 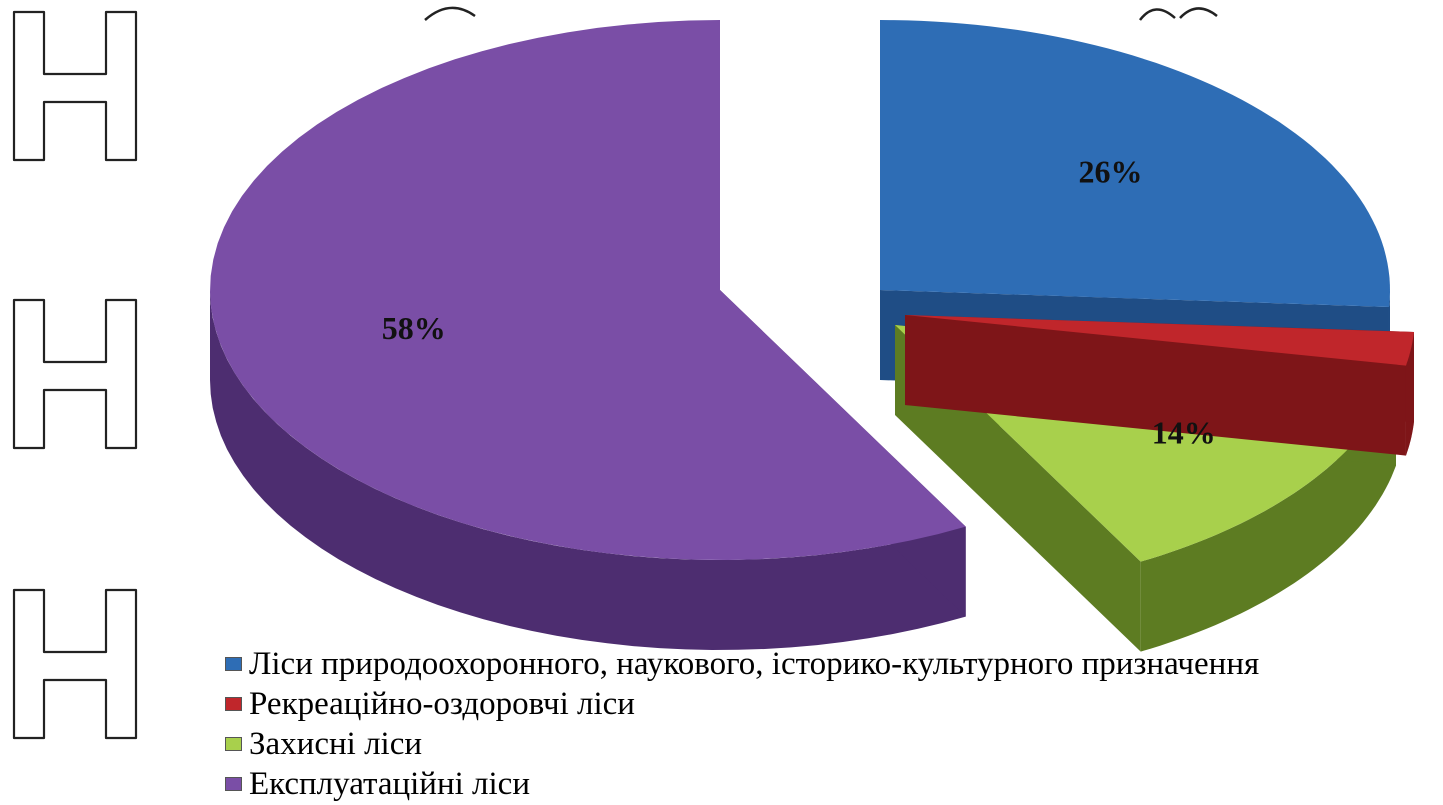 What do you see at coordinates (1155, 385) in the screenshot?
I see `pie-slice-cut` at bounding box center [1155, 385].